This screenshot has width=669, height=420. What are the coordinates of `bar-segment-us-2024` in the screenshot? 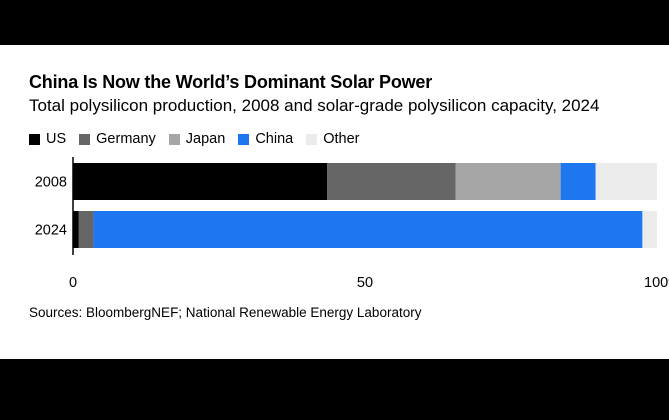 It's located at (76, 229).